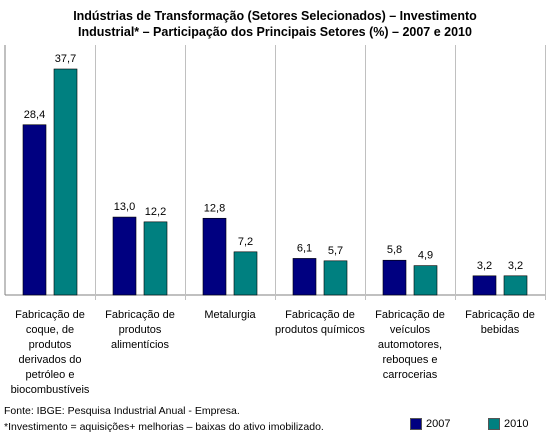  Describe the element at coordinates (34, 115) in the screenshot. I see `data-label-2007: 28,4` at that location.